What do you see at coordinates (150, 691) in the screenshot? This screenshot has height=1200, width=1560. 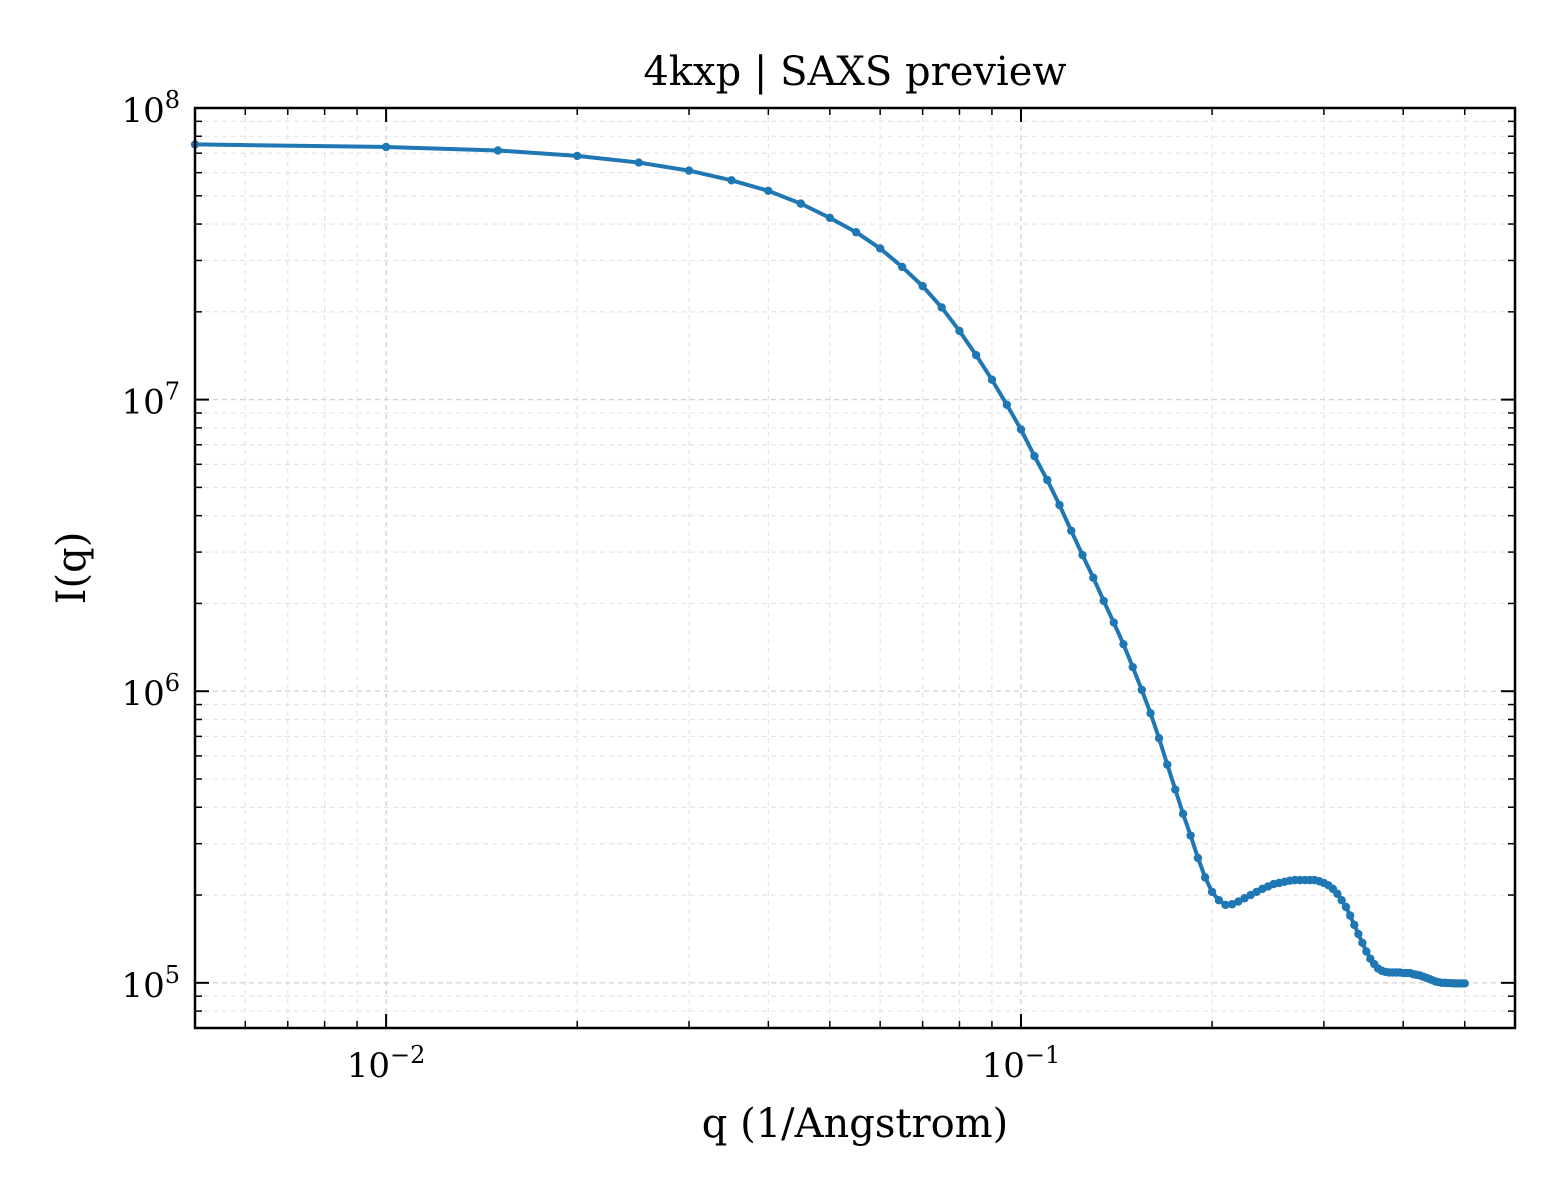 I see `y-tick-label: 10⁶` at bounding box center [150, 691].